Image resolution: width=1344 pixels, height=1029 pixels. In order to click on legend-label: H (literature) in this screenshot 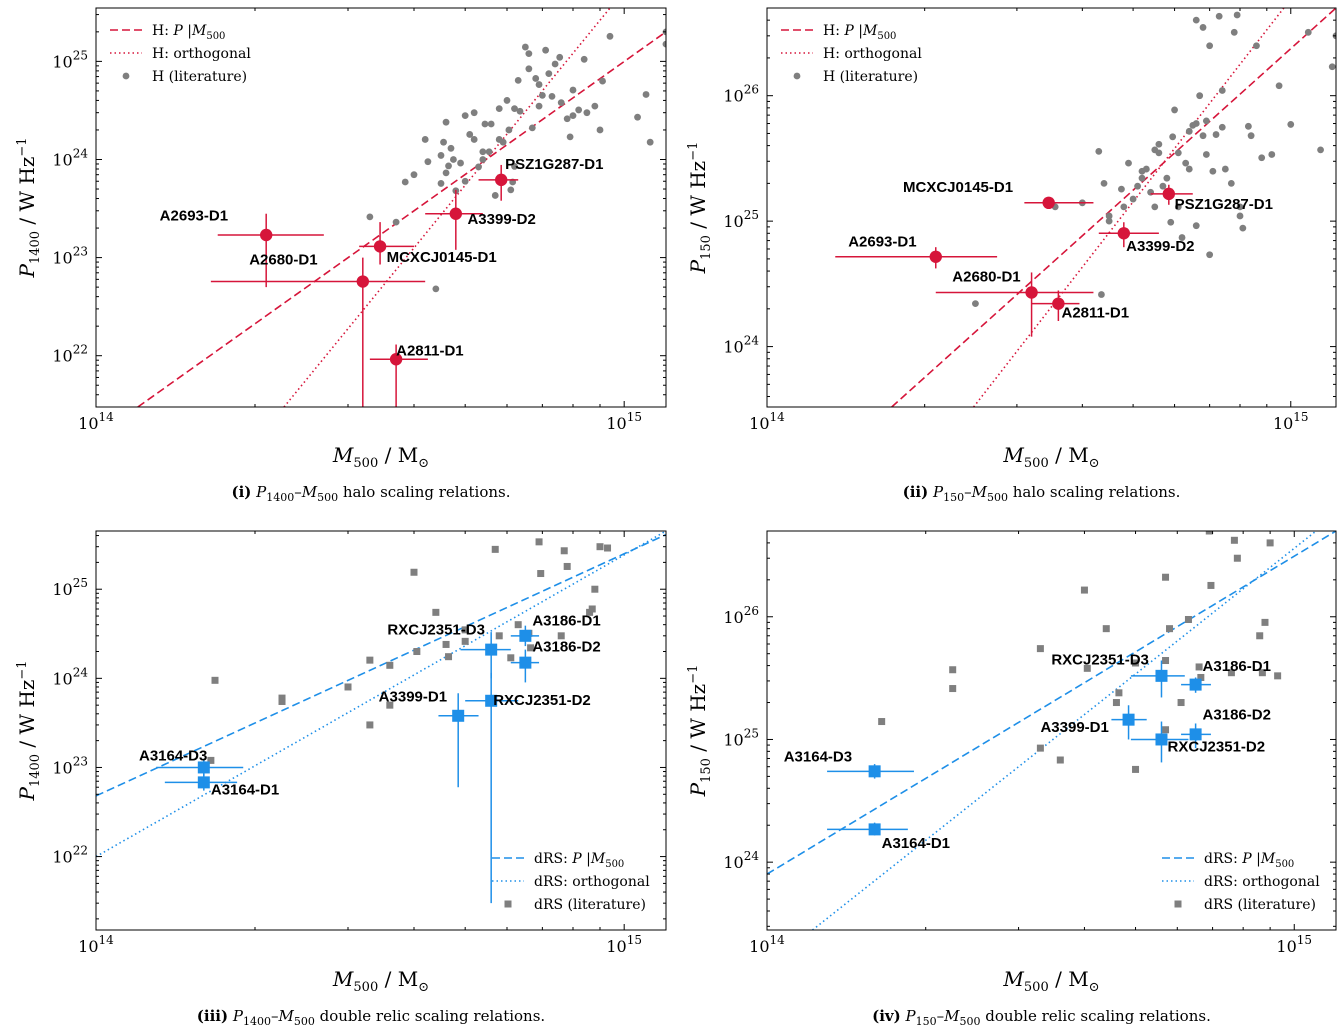, I will do `click(870, 77)`.